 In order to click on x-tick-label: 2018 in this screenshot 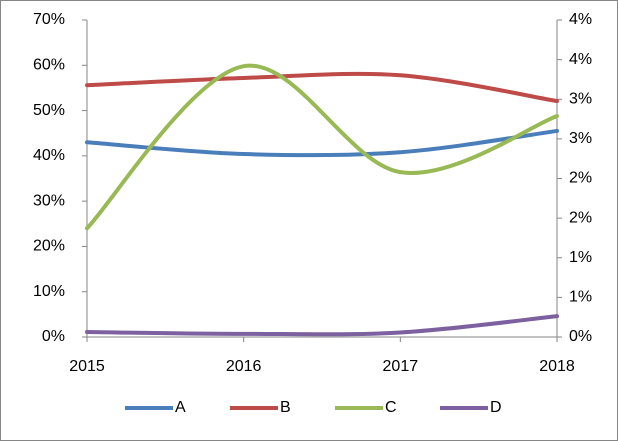, I will do `click(557, 366)`.